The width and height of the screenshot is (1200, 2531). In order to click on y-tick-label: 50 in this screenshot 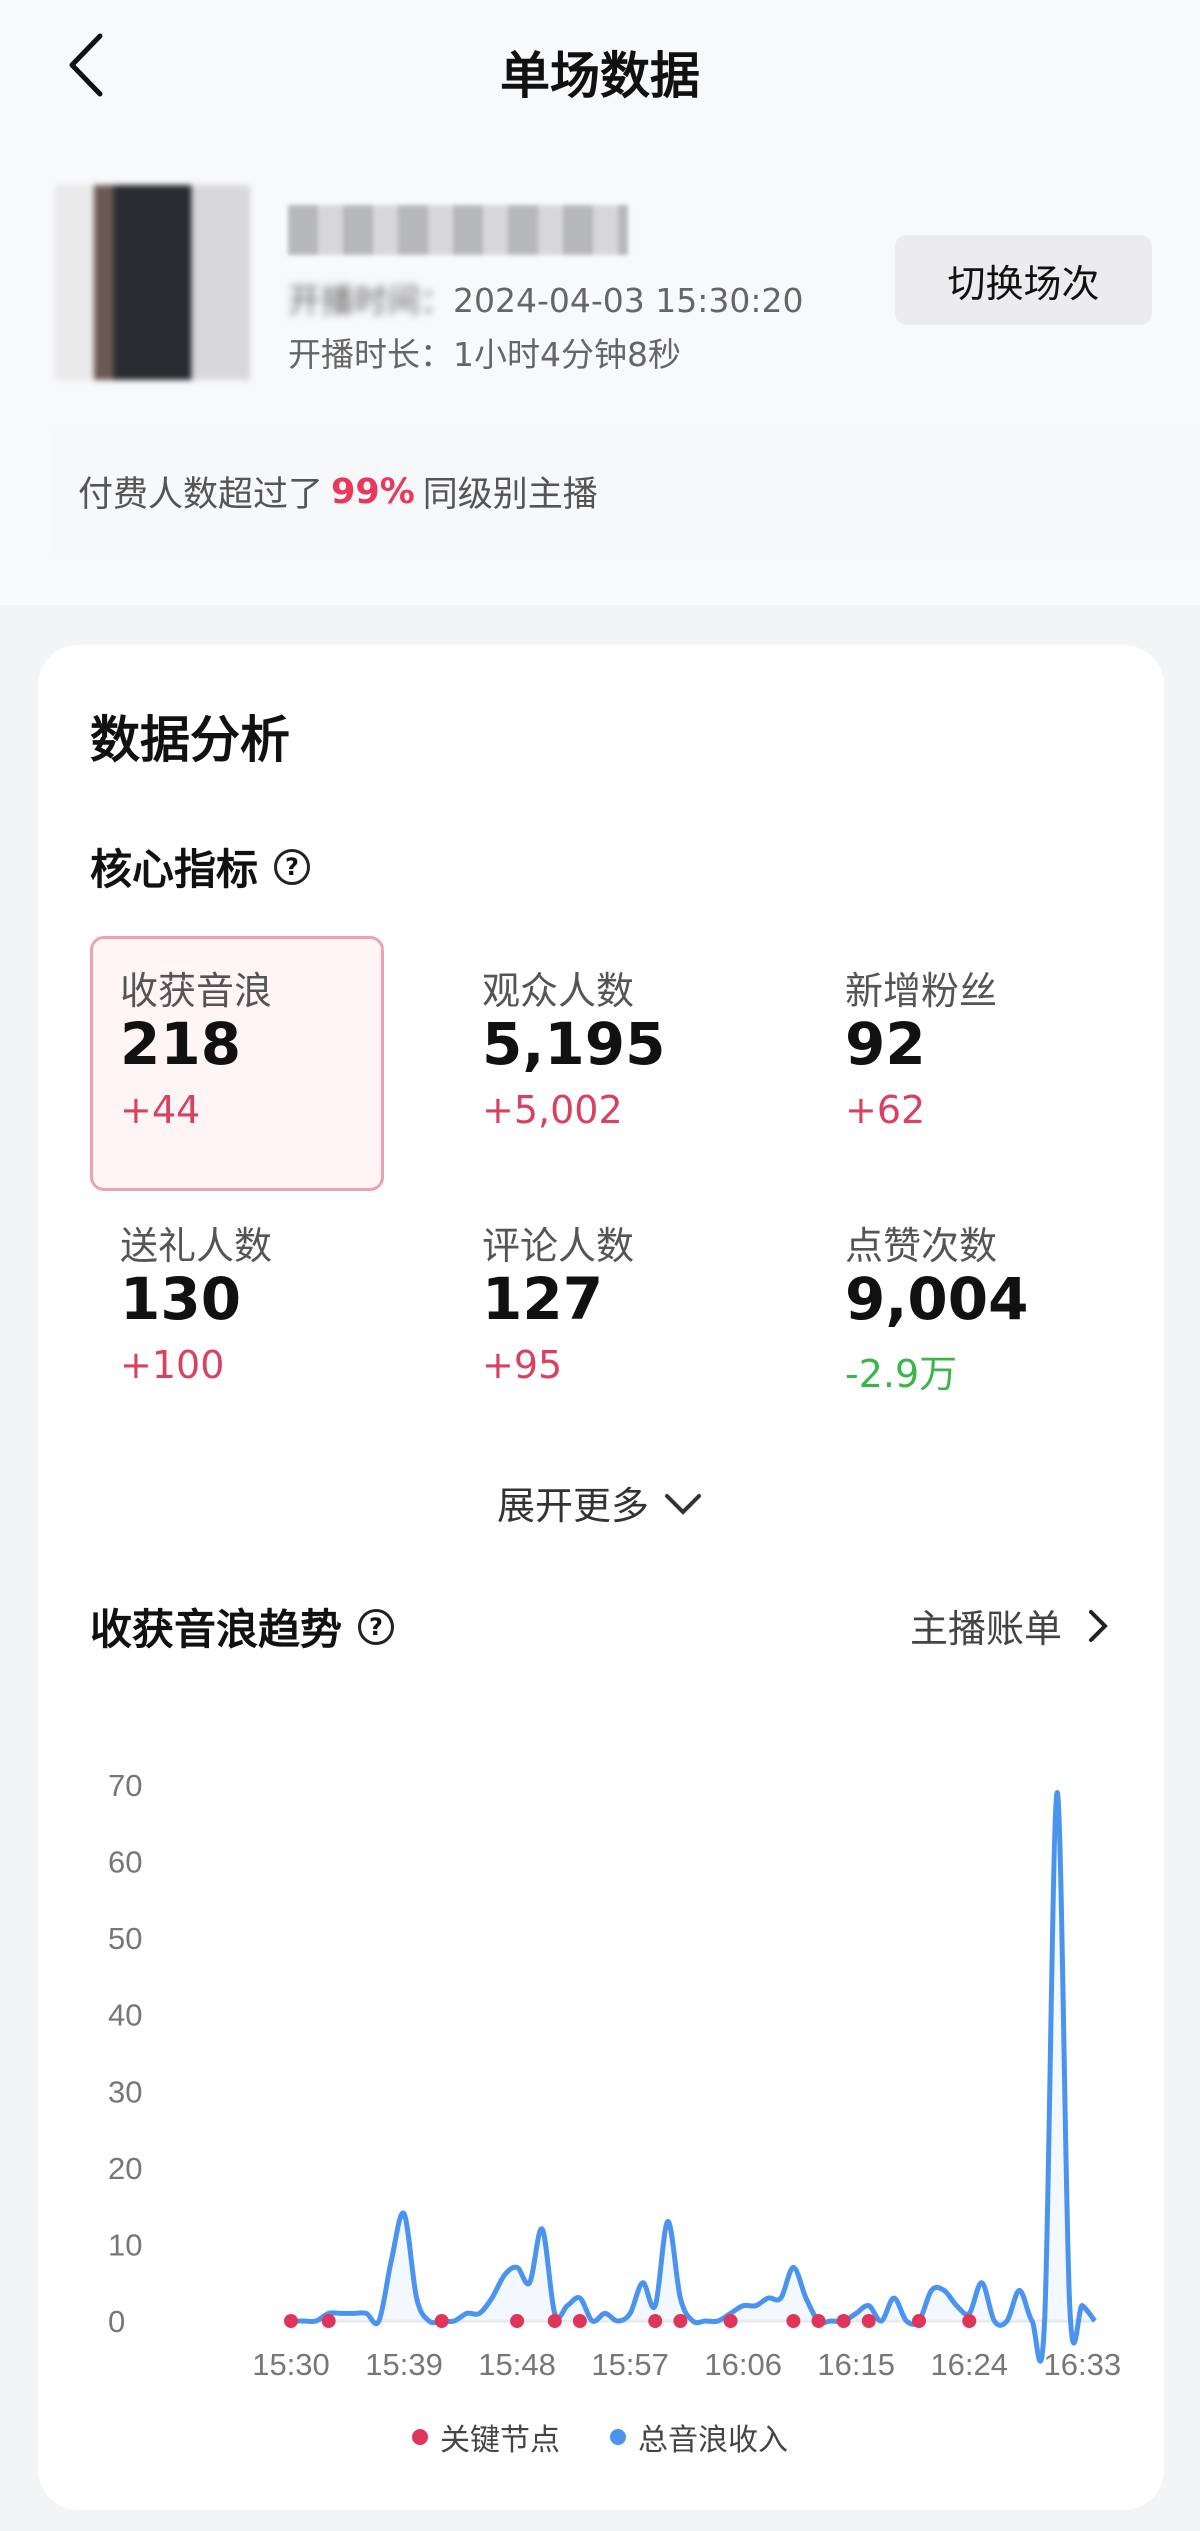, I will do `click(125, 1938)`.